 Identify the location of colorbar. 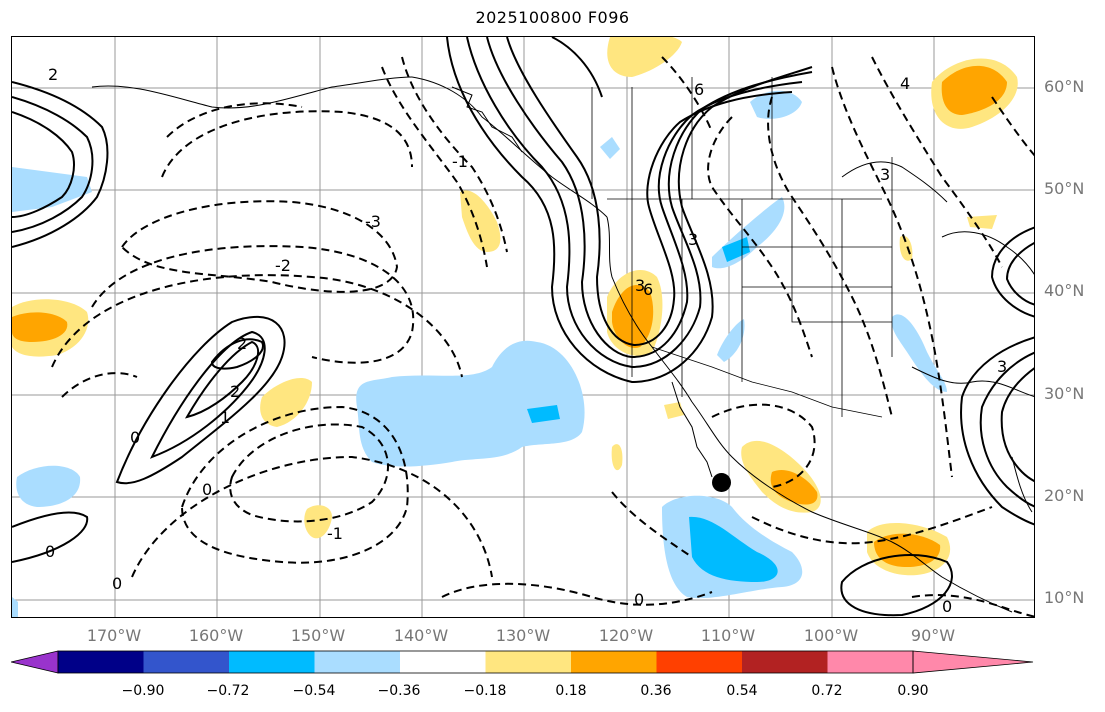
(522, 662).